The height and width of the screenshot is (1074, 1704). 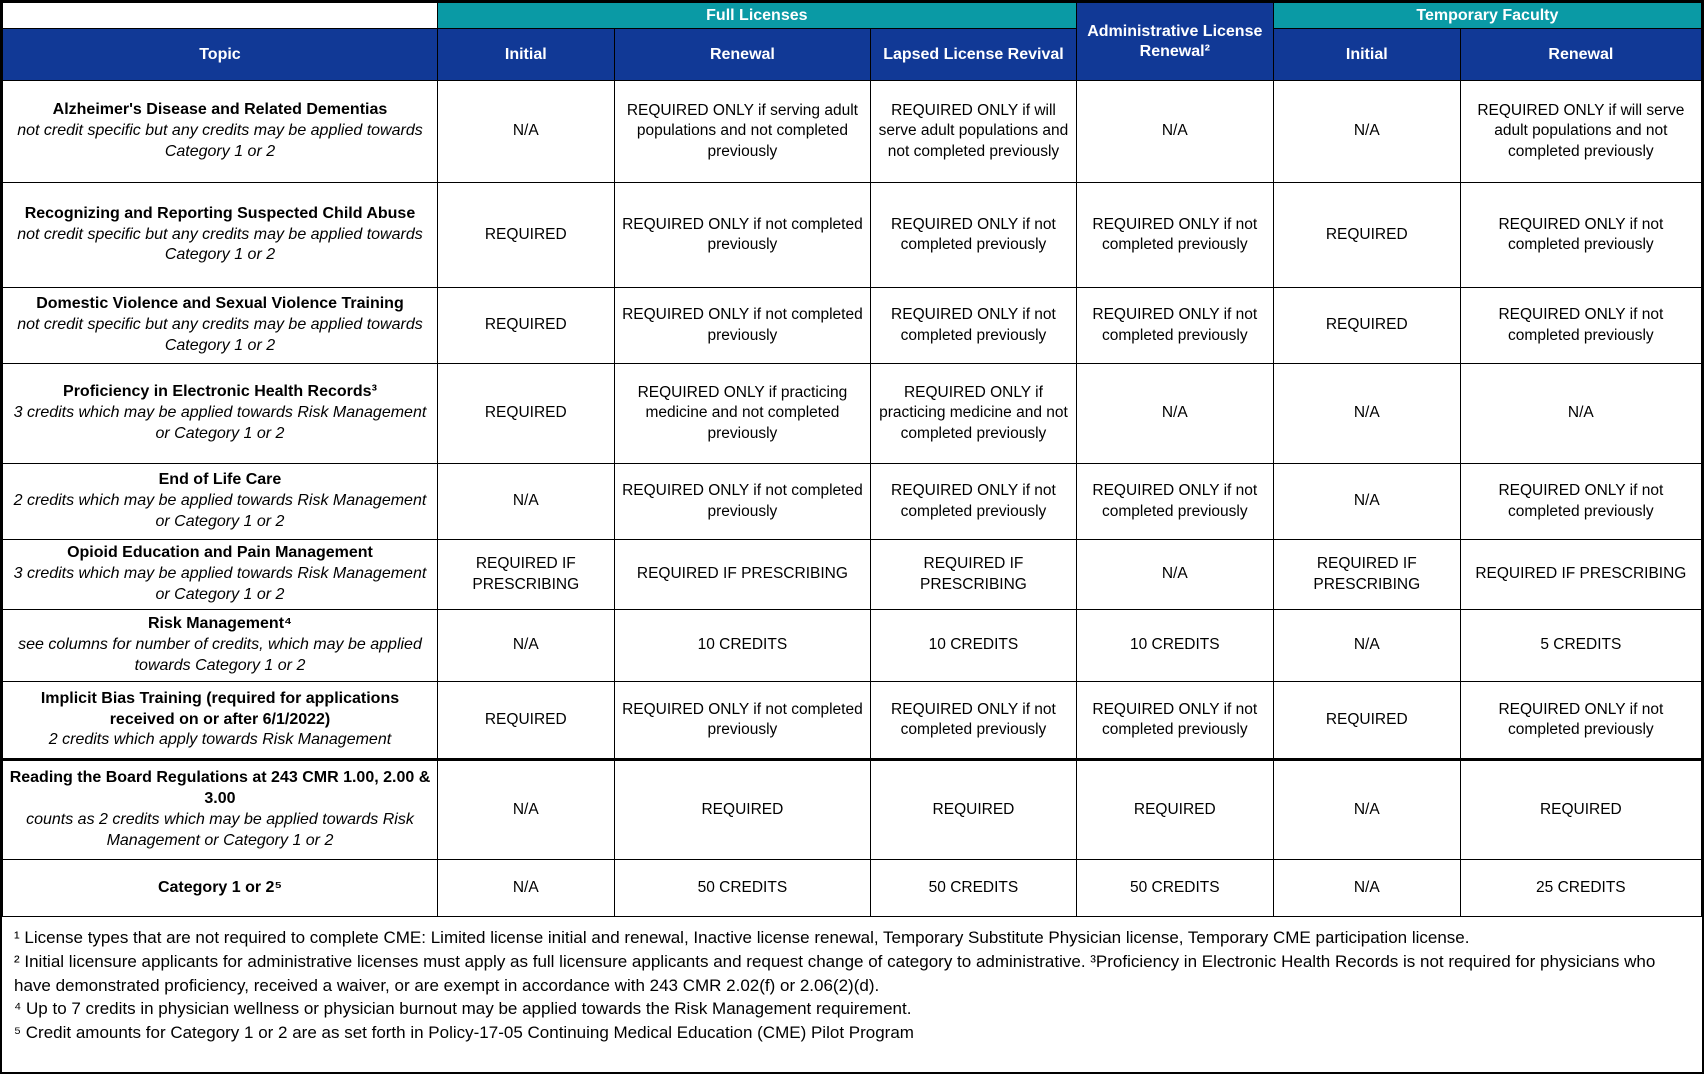 I want to click on group-header-temporary-faculty: Temporary Faculty, so click(x=1487, y=15).